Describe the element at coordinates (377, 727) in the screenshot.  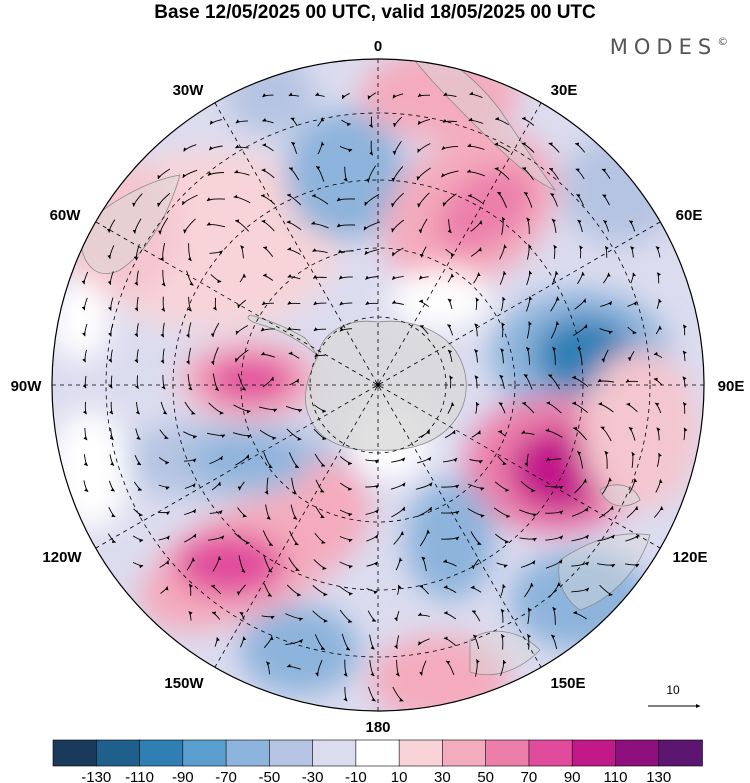
I see `lon-label-180: 180` at that location.